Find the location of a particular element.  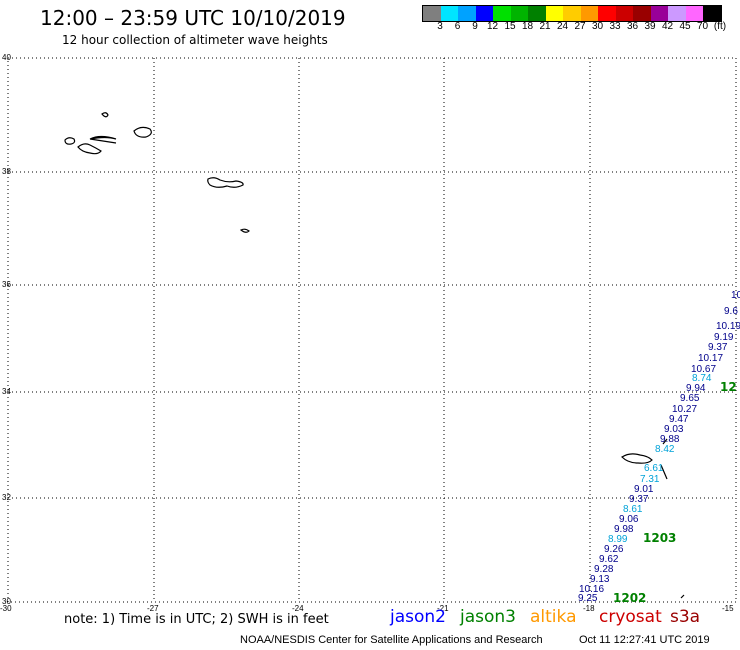

islet-selvagens is located at coordinates (682, 596).